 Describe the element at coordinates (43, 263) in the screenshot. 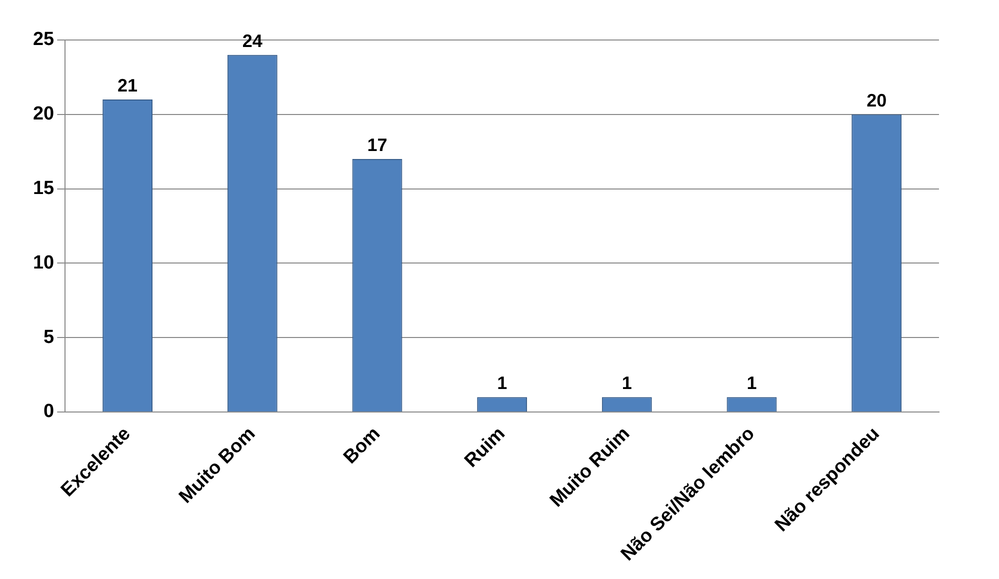

I see `y-tick-label: 10` at that location.